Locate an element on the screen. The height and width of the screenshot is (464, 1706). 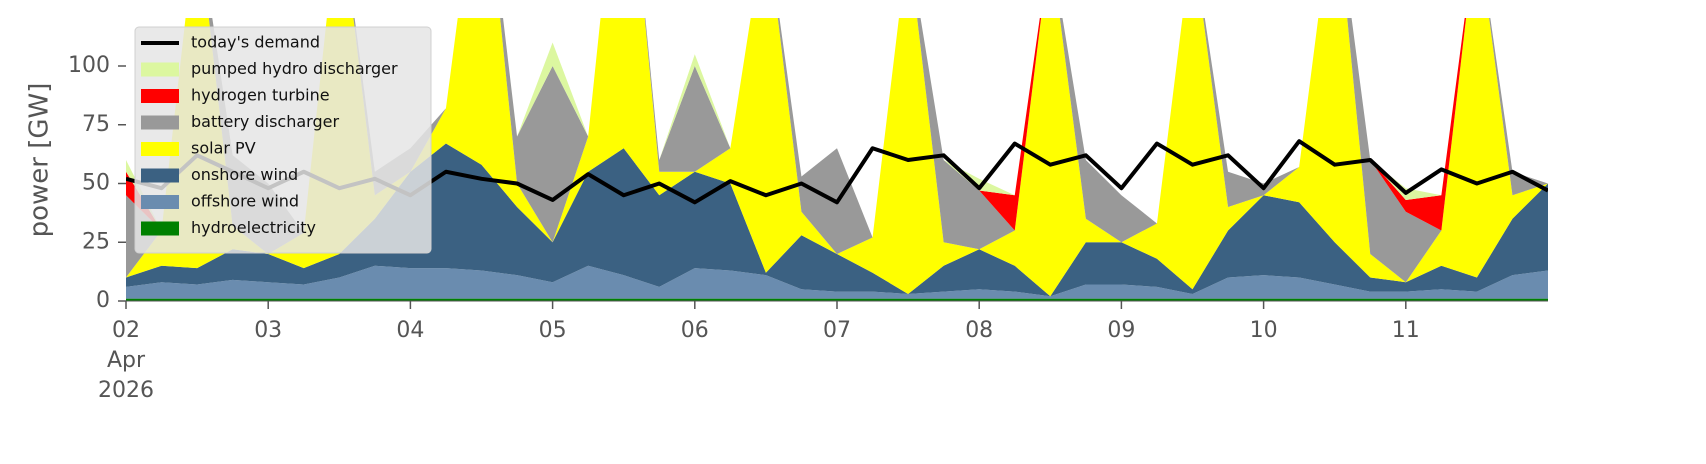
legend-label: hydroelectricity is located at coordinates (253, 227).